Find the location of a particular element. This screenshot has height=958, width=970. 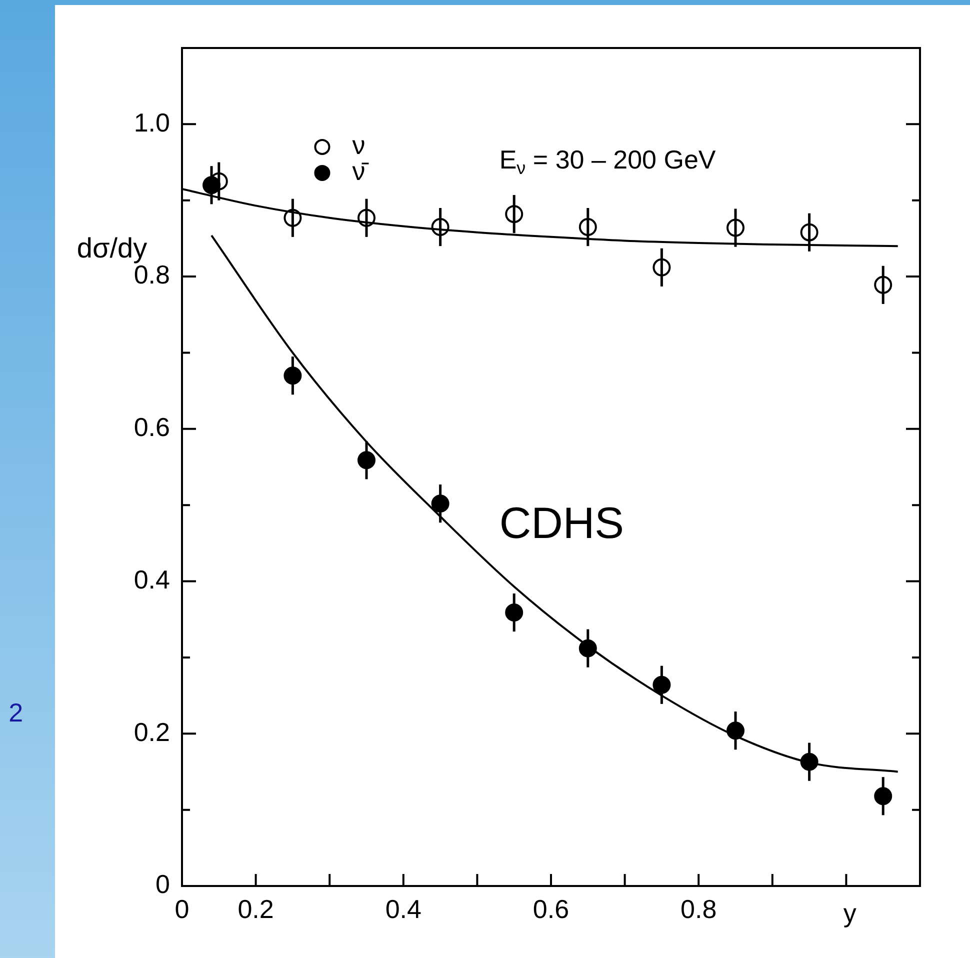

x-tick-label: 0.4 is located at coordinates (403, 909).